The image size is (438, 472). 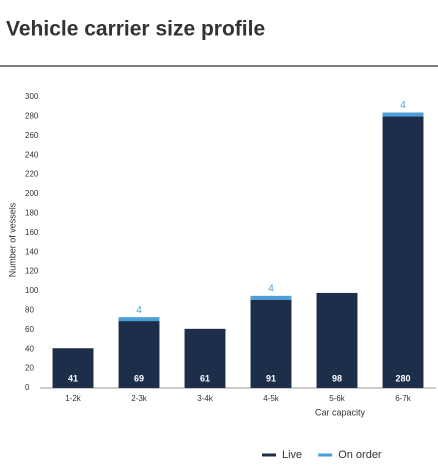 I want to click on y-tick-label: 160, so click(x=32, y=232).